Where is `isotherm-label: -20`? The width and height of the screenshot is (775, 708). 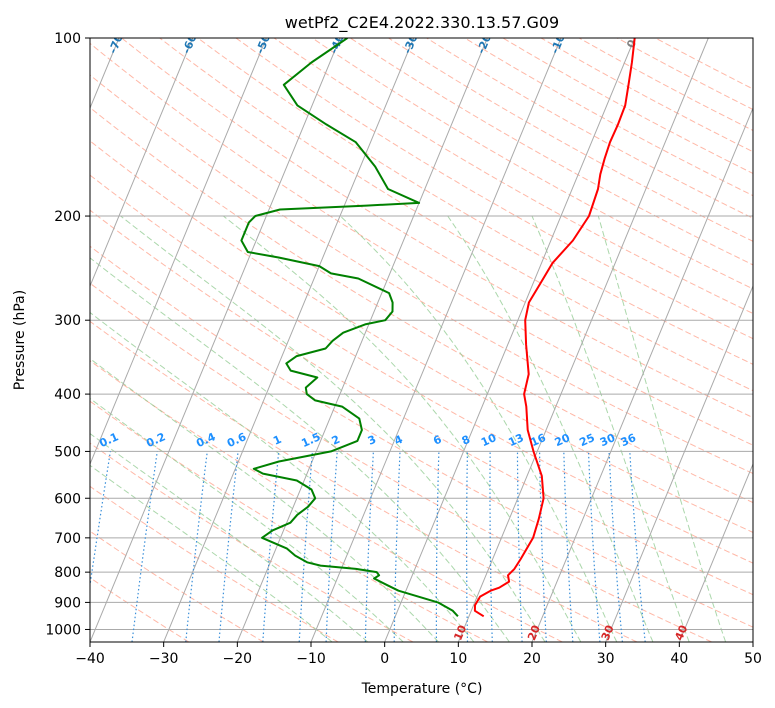 isotherm-label: -20 is located at coordinates (485, 44).